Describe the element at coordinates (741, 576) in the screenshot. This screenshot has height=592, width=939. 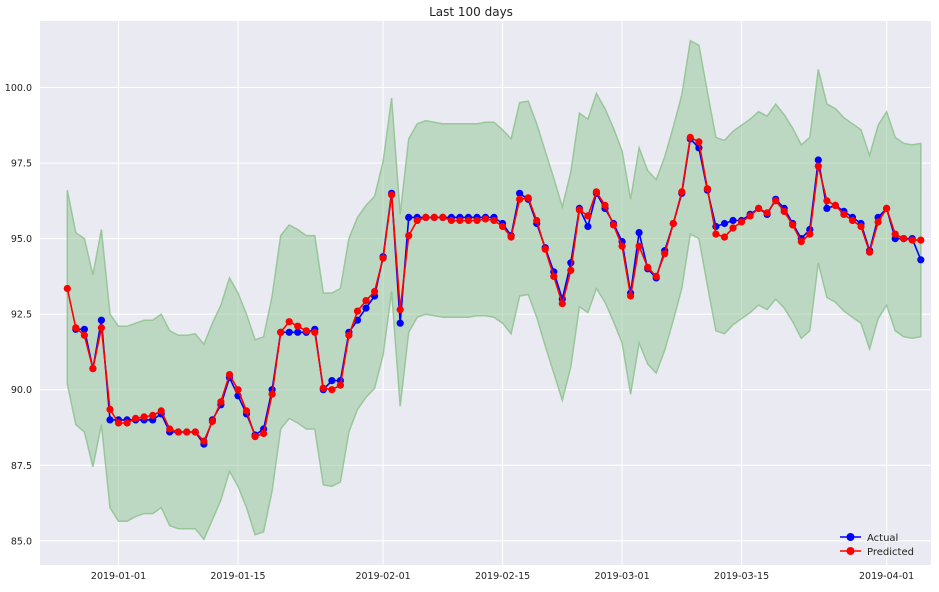
I see `x-tick-label: 2019-03-15` at that location.